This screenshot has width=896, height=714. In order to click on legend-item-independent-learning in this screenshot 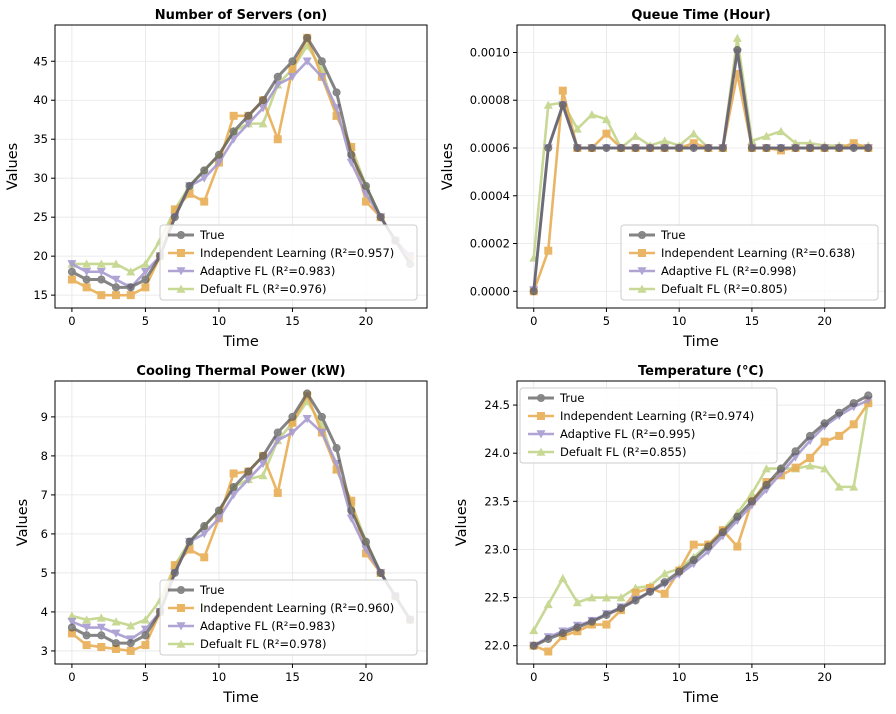, I will do `click(642, 253)`.